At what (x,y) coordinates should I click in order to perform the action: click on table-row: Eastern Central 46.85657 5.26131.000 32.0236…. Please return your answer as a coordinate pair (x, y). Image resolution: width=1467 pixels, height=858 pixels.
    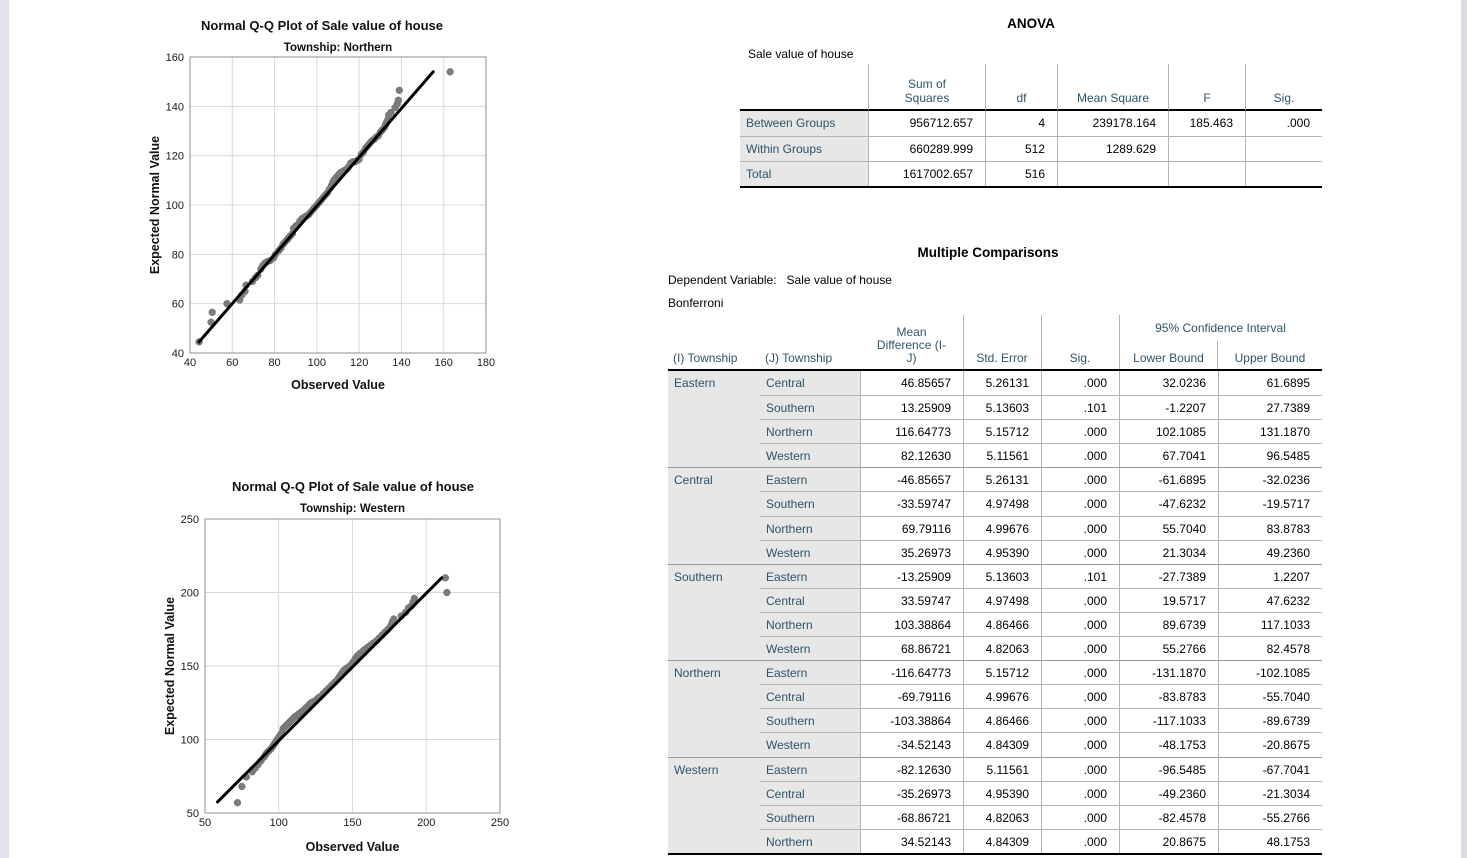
    Looking at the image, I should click on (995, 383).